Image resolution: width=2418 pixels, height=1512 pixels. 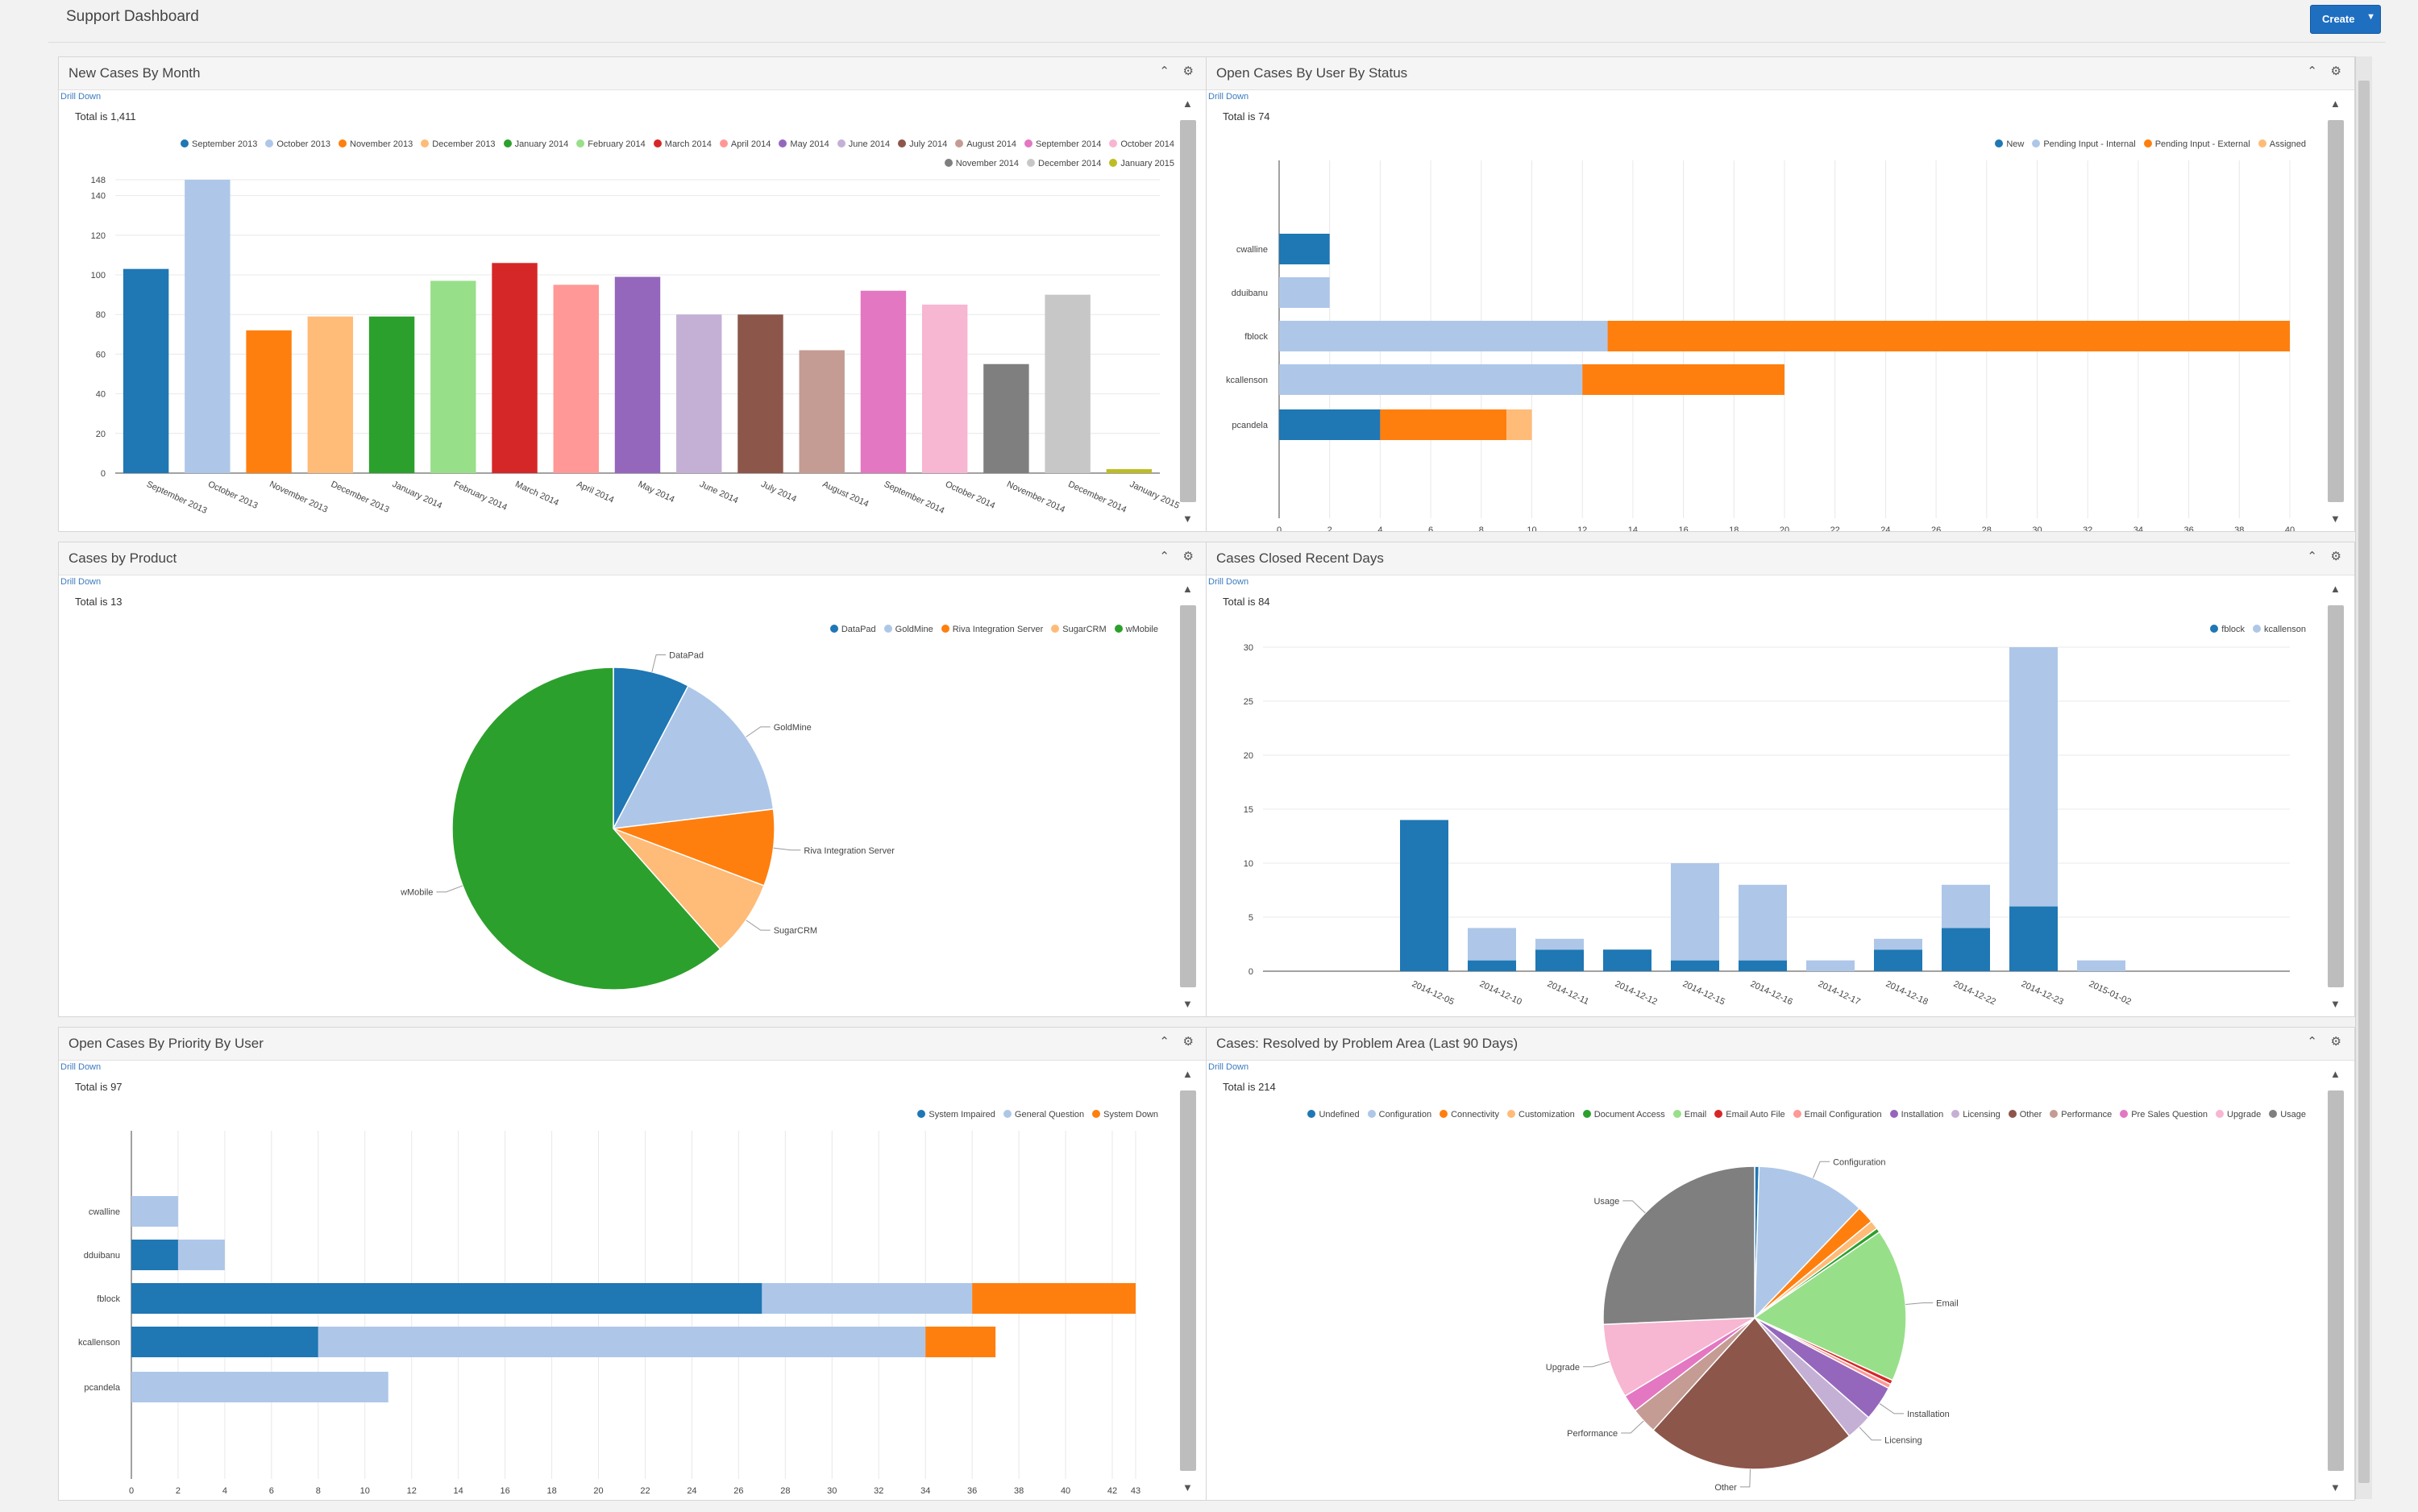 I want to click on legend-item: January 2014, so click(x=535, y=144).